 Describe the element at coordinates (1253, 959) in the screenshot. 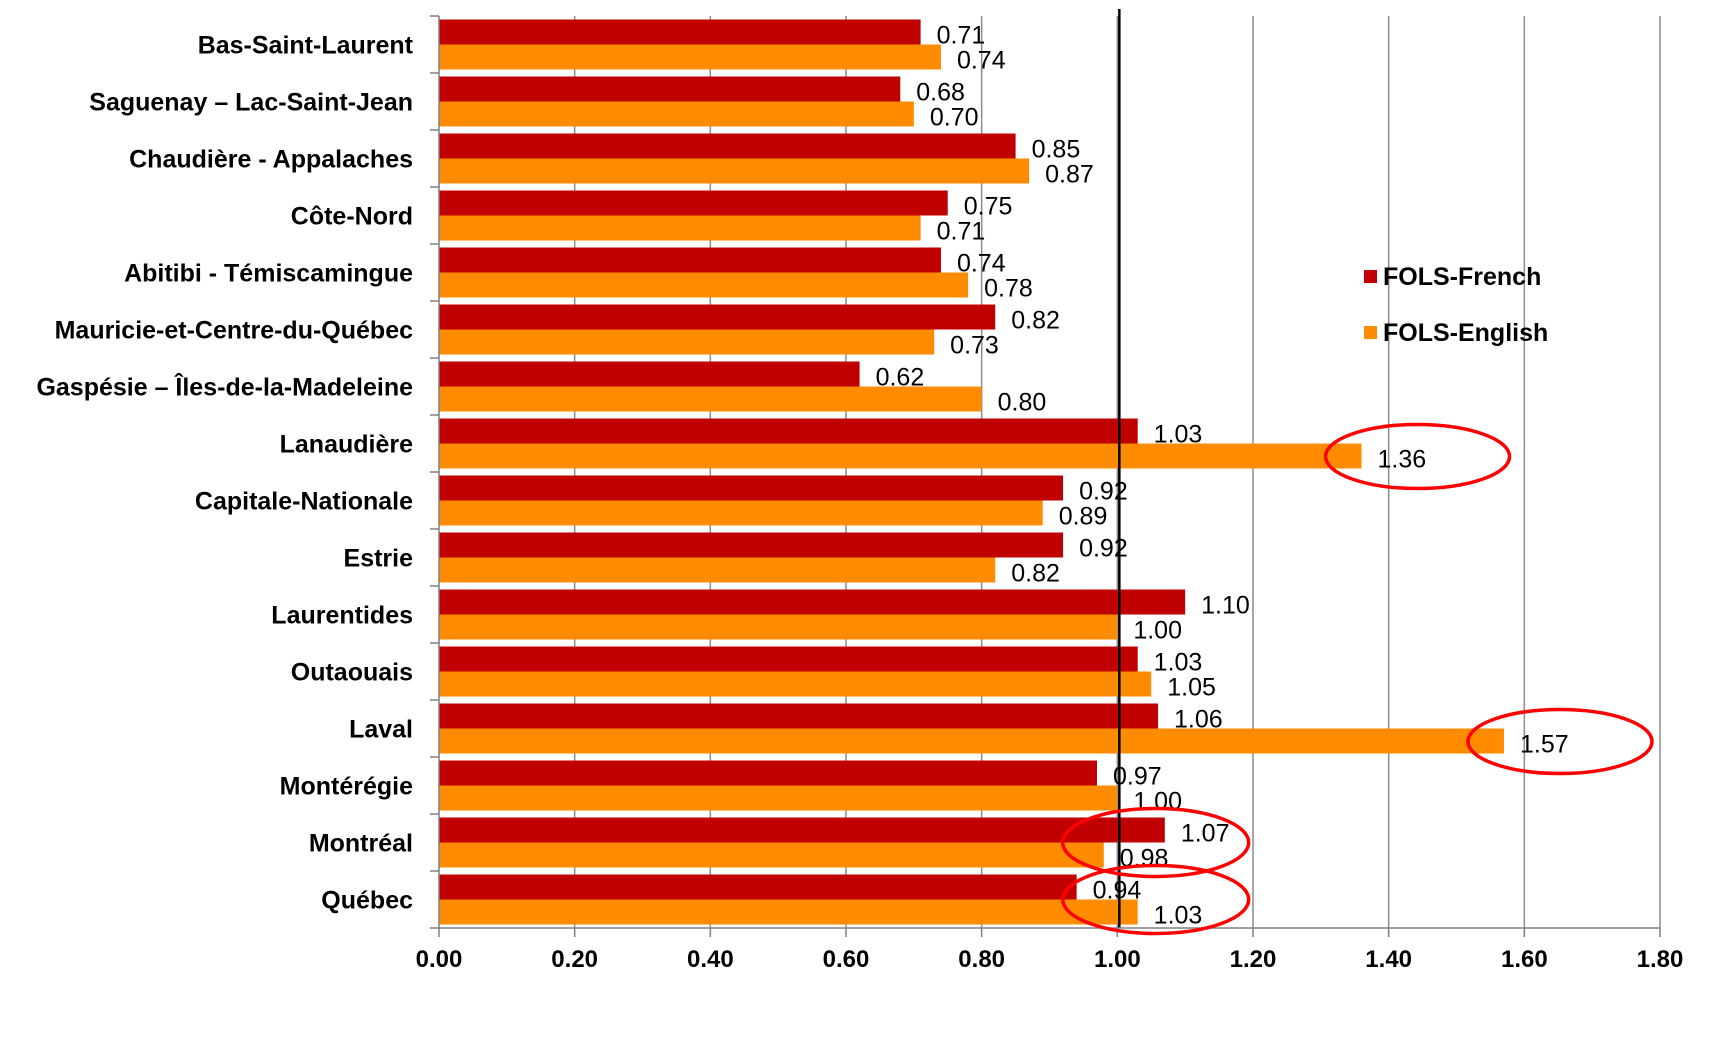

I see `x-tick-label: 1.20` at that location.